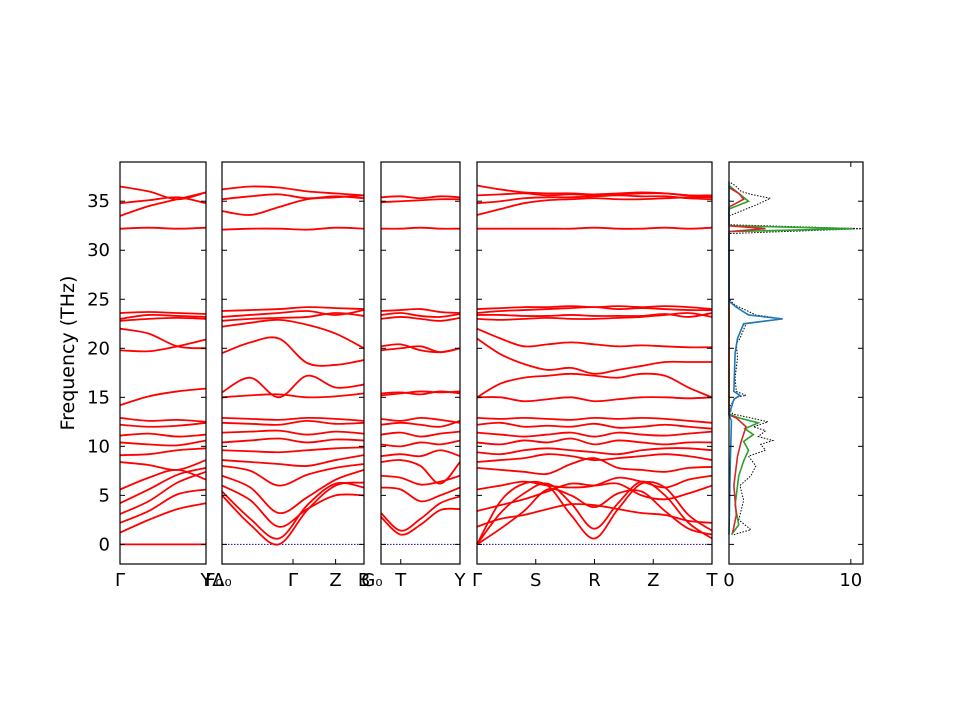  What do you see at coordinates (98, 397) in the screenshot?
I see `y-tick-label: 15` at bounding box center [98, 397].